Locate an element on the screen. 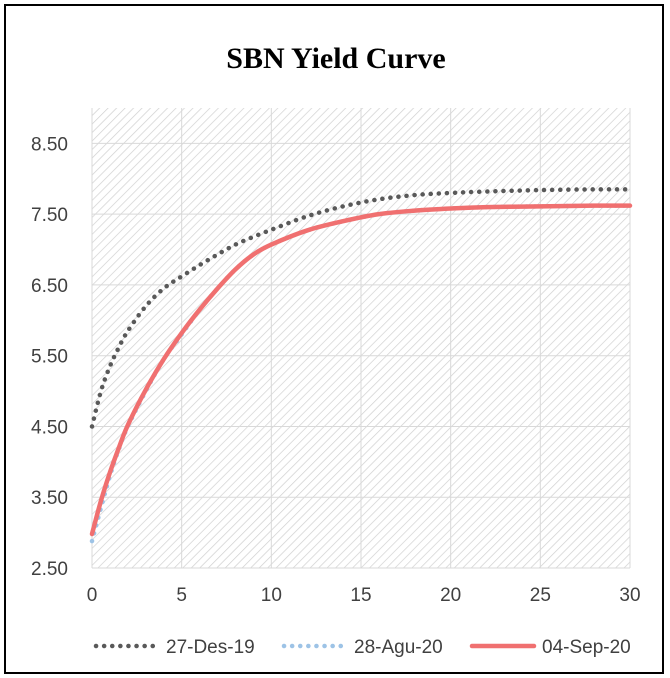  x-tick-label: 5 is located at coordinates (181, 595).